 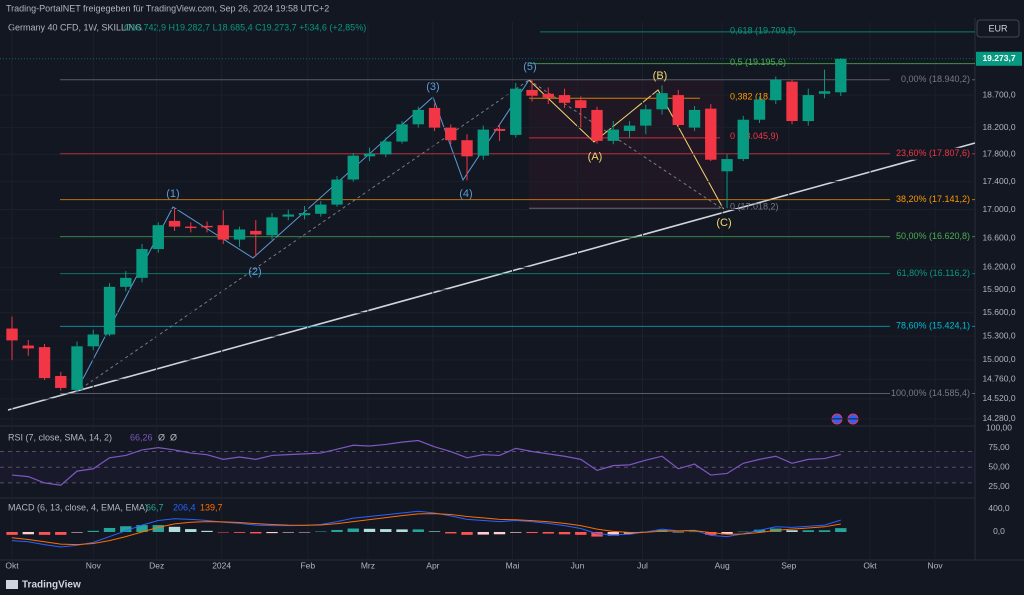 I want to click on rsi-tick-label: 100,00, so click(x=999, y=427).